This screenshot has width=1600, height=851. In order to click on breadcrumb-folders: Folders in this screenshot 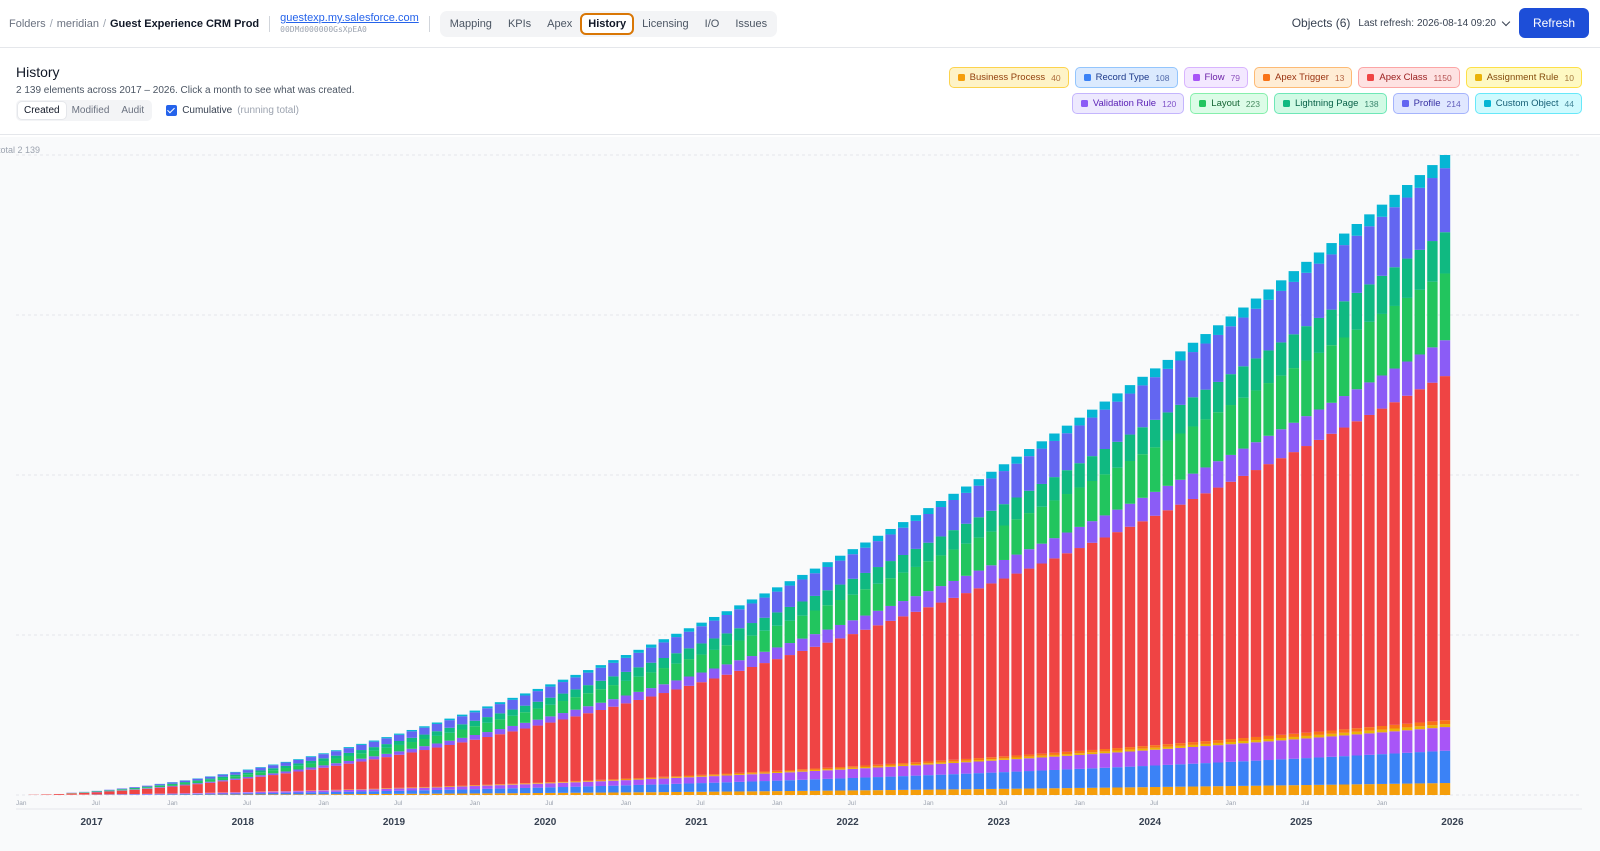, I will do `click(27, 23)`.